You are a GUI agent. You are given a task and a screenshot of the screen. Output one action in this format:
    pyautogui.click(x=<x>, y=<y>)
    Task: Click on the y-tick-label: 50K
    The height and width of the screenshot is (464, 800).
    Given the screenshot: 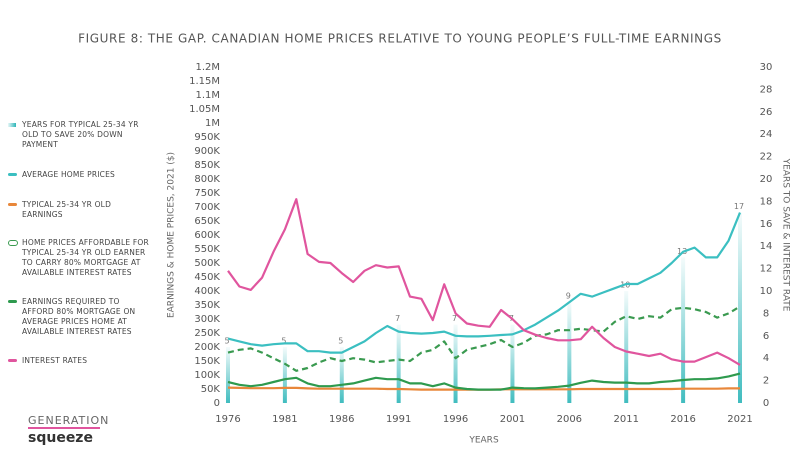 What is the action you would take?
    pyautogui.click(x=211, y=389)
    